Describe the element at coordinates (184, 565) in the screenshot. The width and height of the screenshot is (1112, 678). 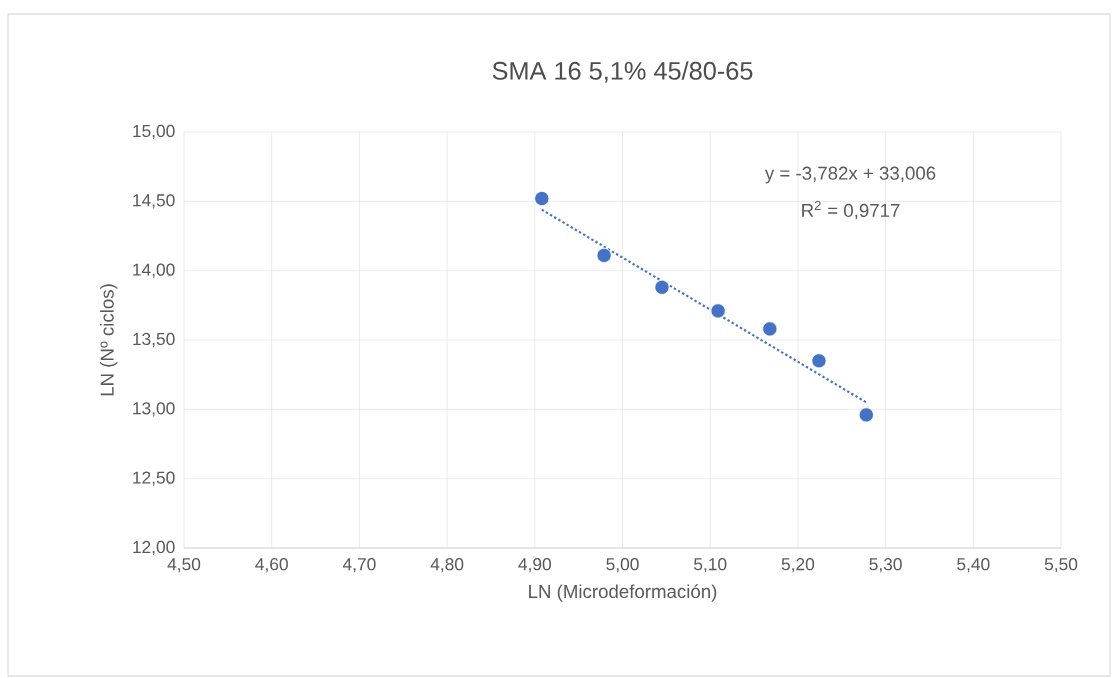
I see `x-tick-label: 4,50` at that location.